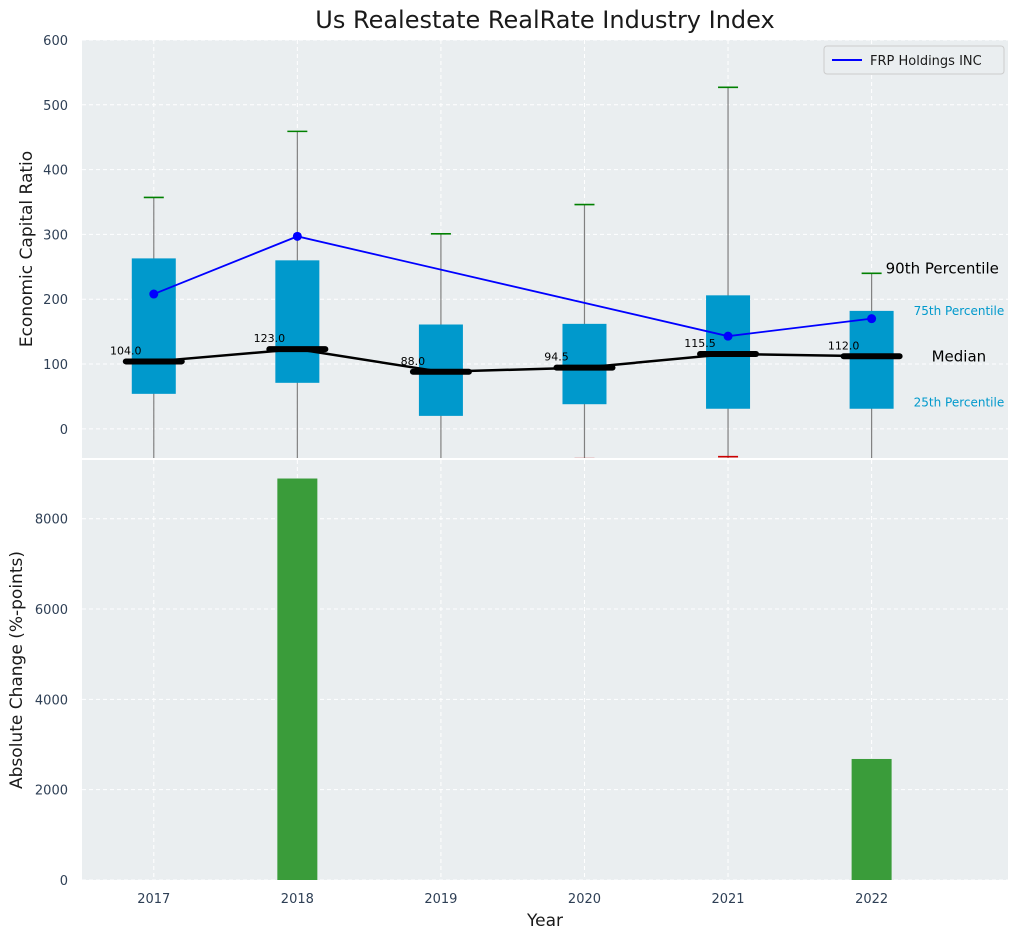 The height and width of the screenshot is (940, 1020). What do you see at coordinates (64, 430) in the screenshot?
I see `top-y-tick-label: 0` at bounding box center [64, 430].